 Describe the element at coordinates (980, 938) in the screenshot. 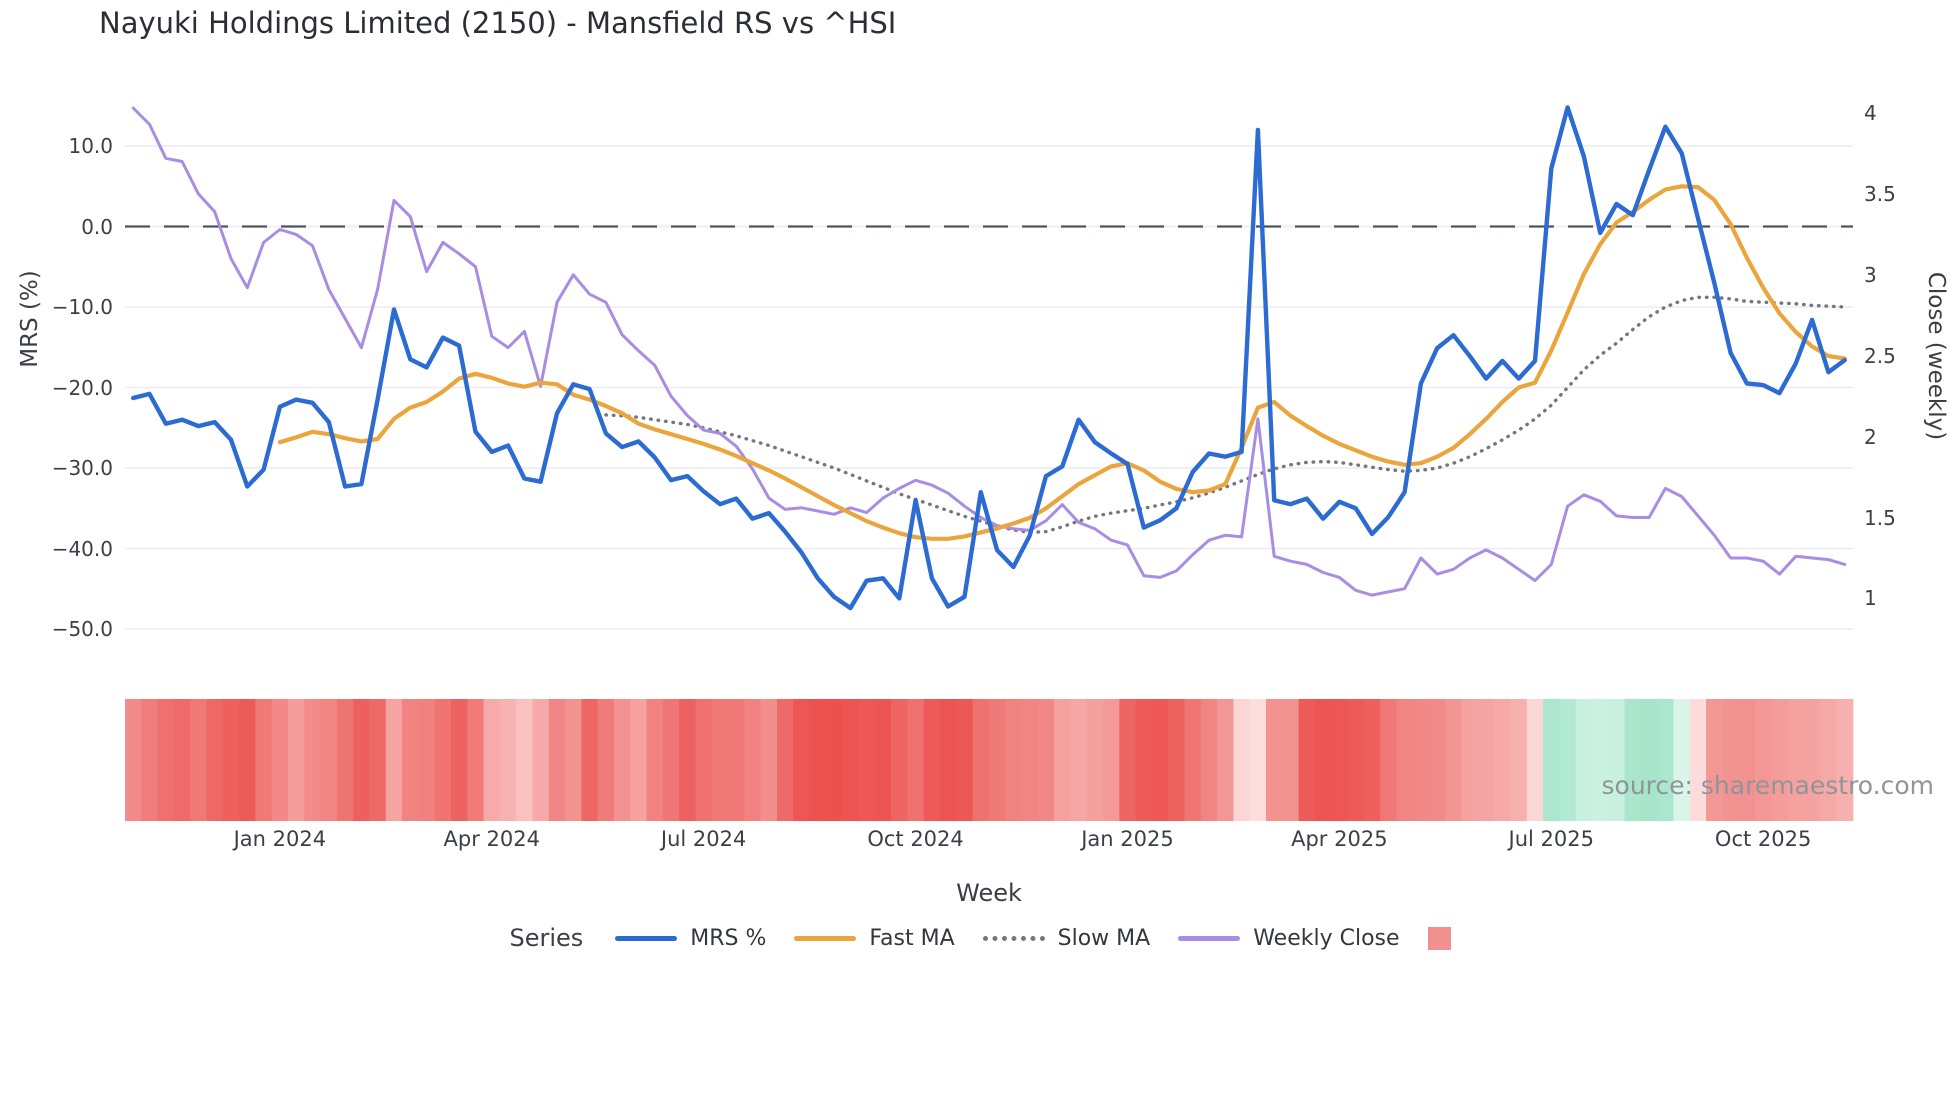

I see `legend: Series MRS % Fast MA Slow MA Weekly Close` at that location.